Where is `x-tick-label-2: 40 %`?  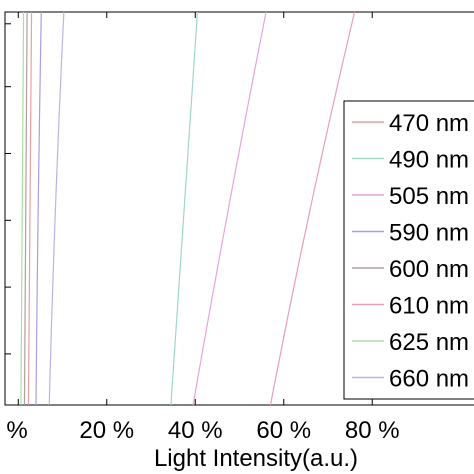 x-tick-label-2: 40 % is located at coordinates (195, 430).